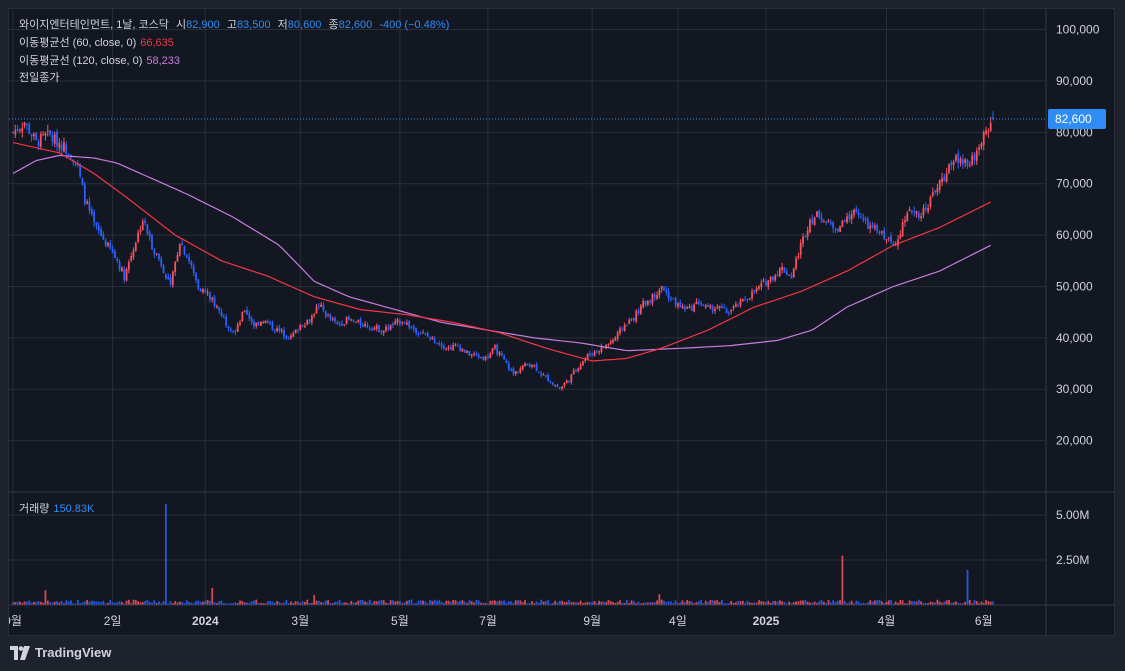 This screenshot has height=671, width=1125. Describe the element at coordinates (56, 509) in the screenshot. I see `volume-legend: 거래량 150.83K` at that location.